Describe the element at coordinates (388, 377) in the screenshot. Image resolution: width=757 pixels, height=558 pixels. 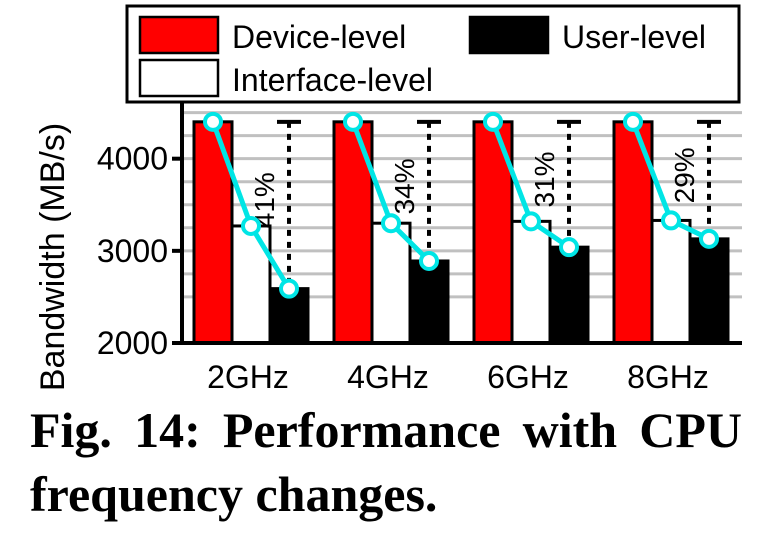
I see `x-tick-label: 4GHz` at that location.